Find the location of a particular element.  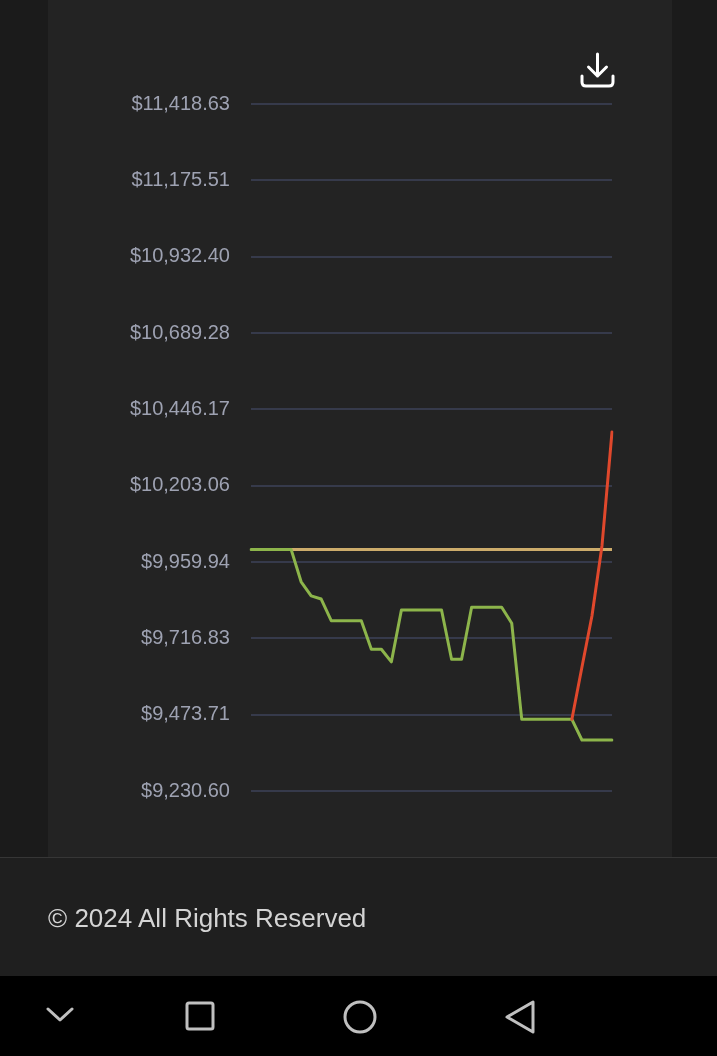

y-tick-label: $11,175.51 is located at coordinates (180, 178).